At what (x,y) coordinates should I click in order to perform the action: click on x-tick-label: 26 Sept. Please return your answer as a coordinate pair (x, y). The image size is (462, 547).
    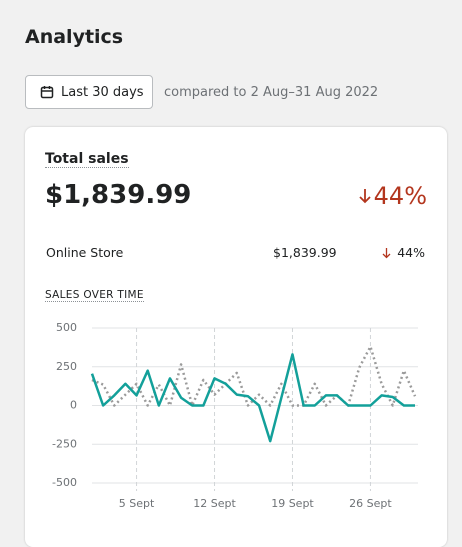
    Looking at the image, I should click on (370, 503).